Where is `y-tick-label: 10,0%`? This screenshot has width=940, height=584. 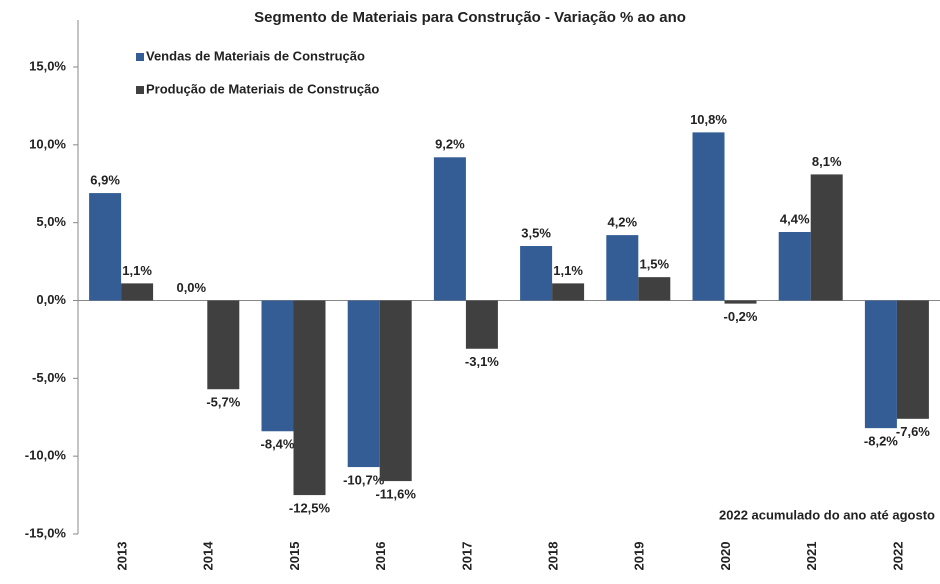
y-tick-label: 10,0% is located at coordinates (47, 143).